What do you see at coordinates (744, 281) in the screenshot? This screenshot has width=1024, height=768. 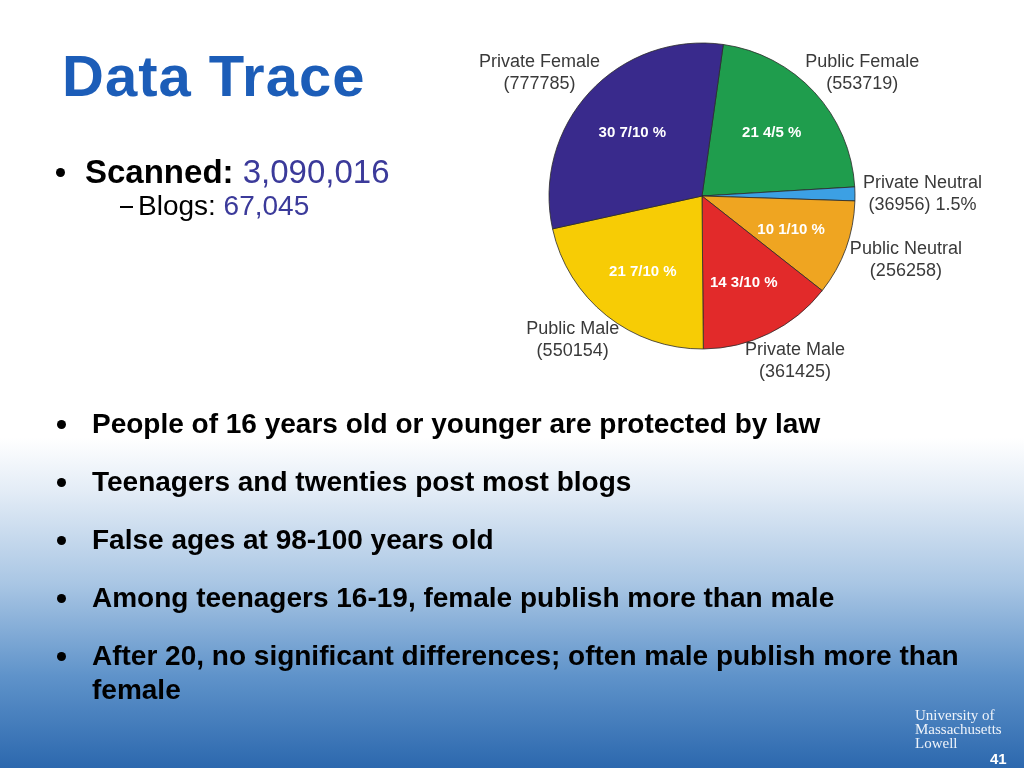 I see `text: 14 3/10 %` at bounding box center [744, 281].